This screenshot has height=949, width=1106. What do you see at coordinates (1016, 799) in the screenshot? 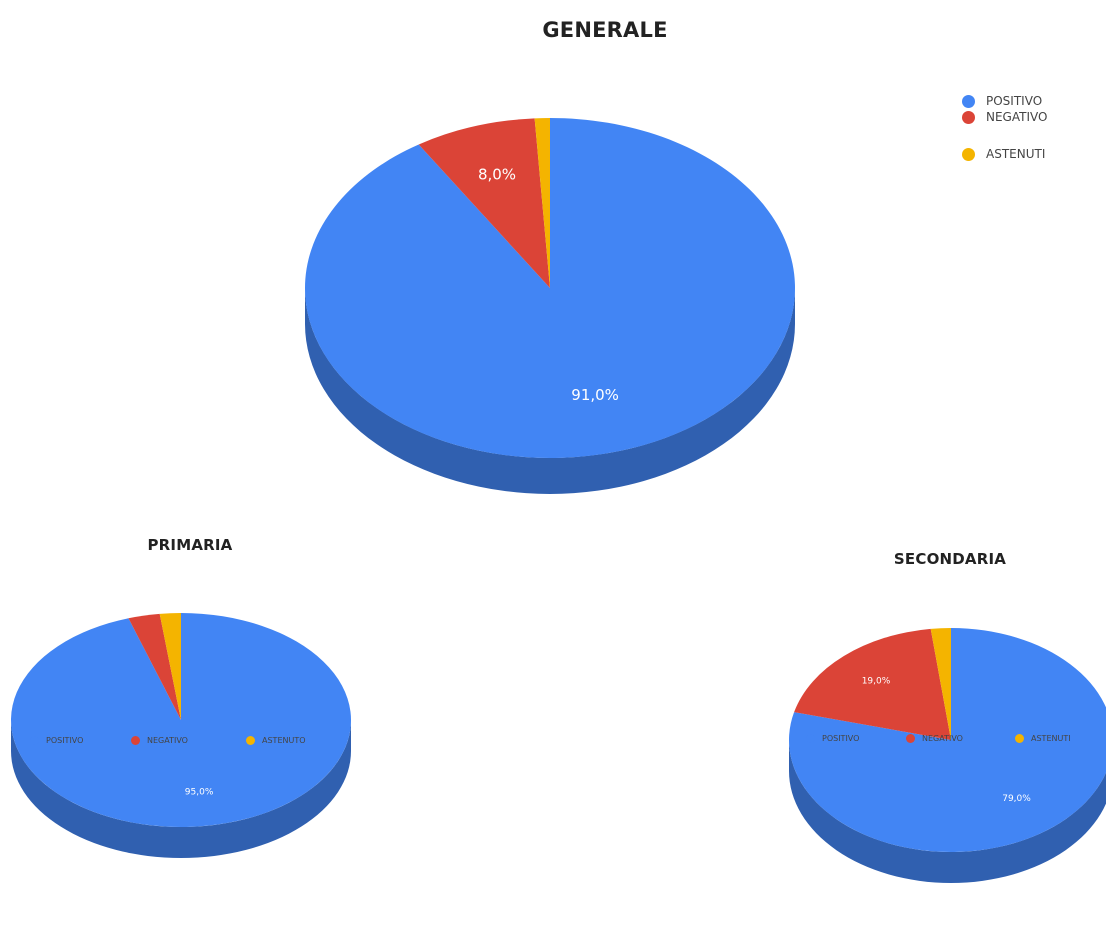
I see `data-label: 79,0%` at bounding box center [1016, 799].